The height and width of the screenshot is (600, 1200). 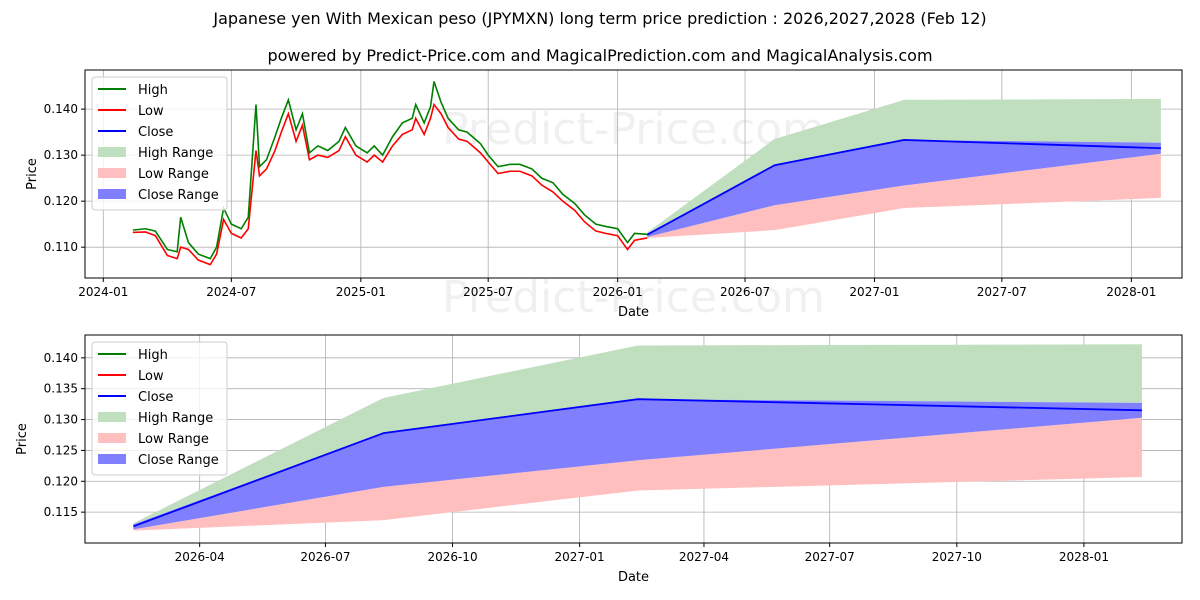 What do you see at coordinates (904, 195) in the screenshot?
I see `low-range-band` at bounding box center [904, 195].